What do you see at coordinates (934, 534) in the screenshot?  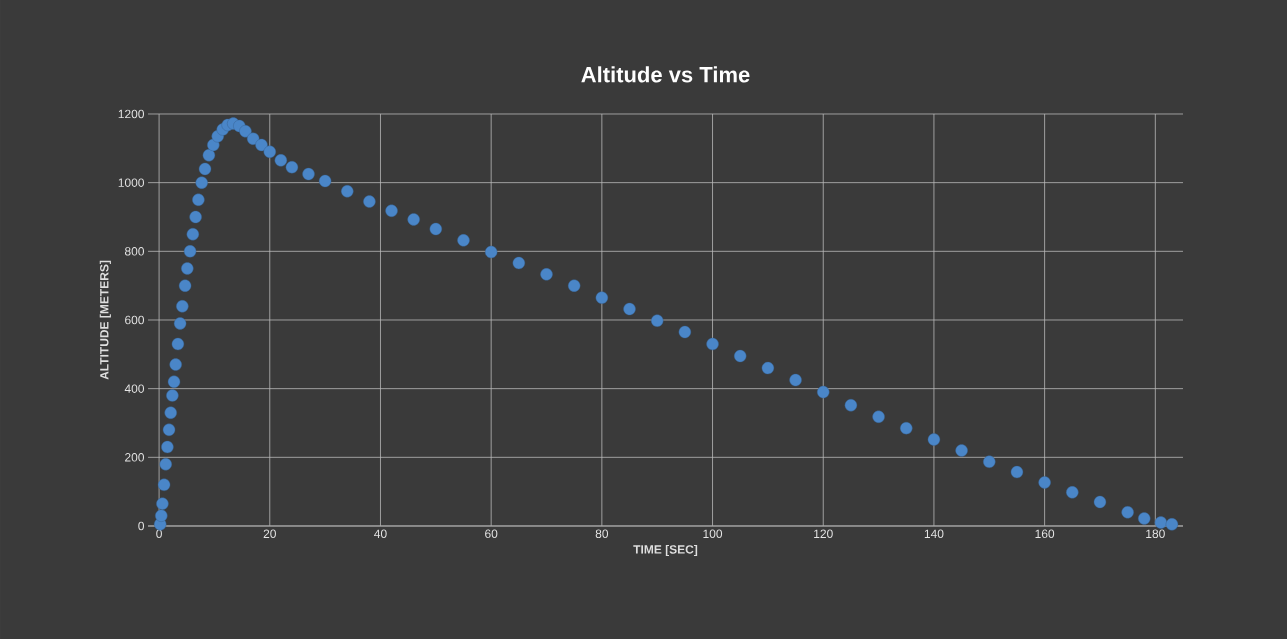 I see `x-tick-label: 140` at bounding box center [934, 534].